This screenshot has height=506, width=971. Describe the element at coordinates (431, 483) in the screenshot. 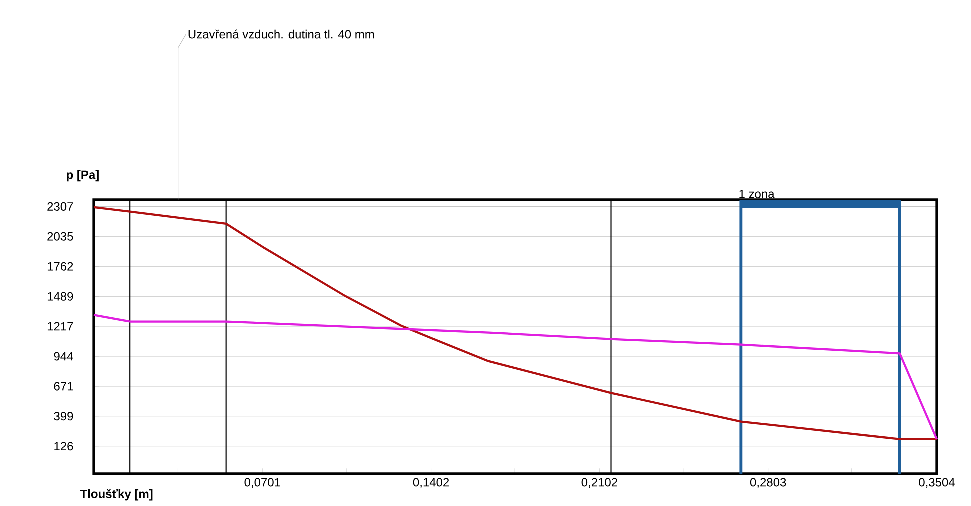

I see `x-tick-label: 0,1402` at that location.